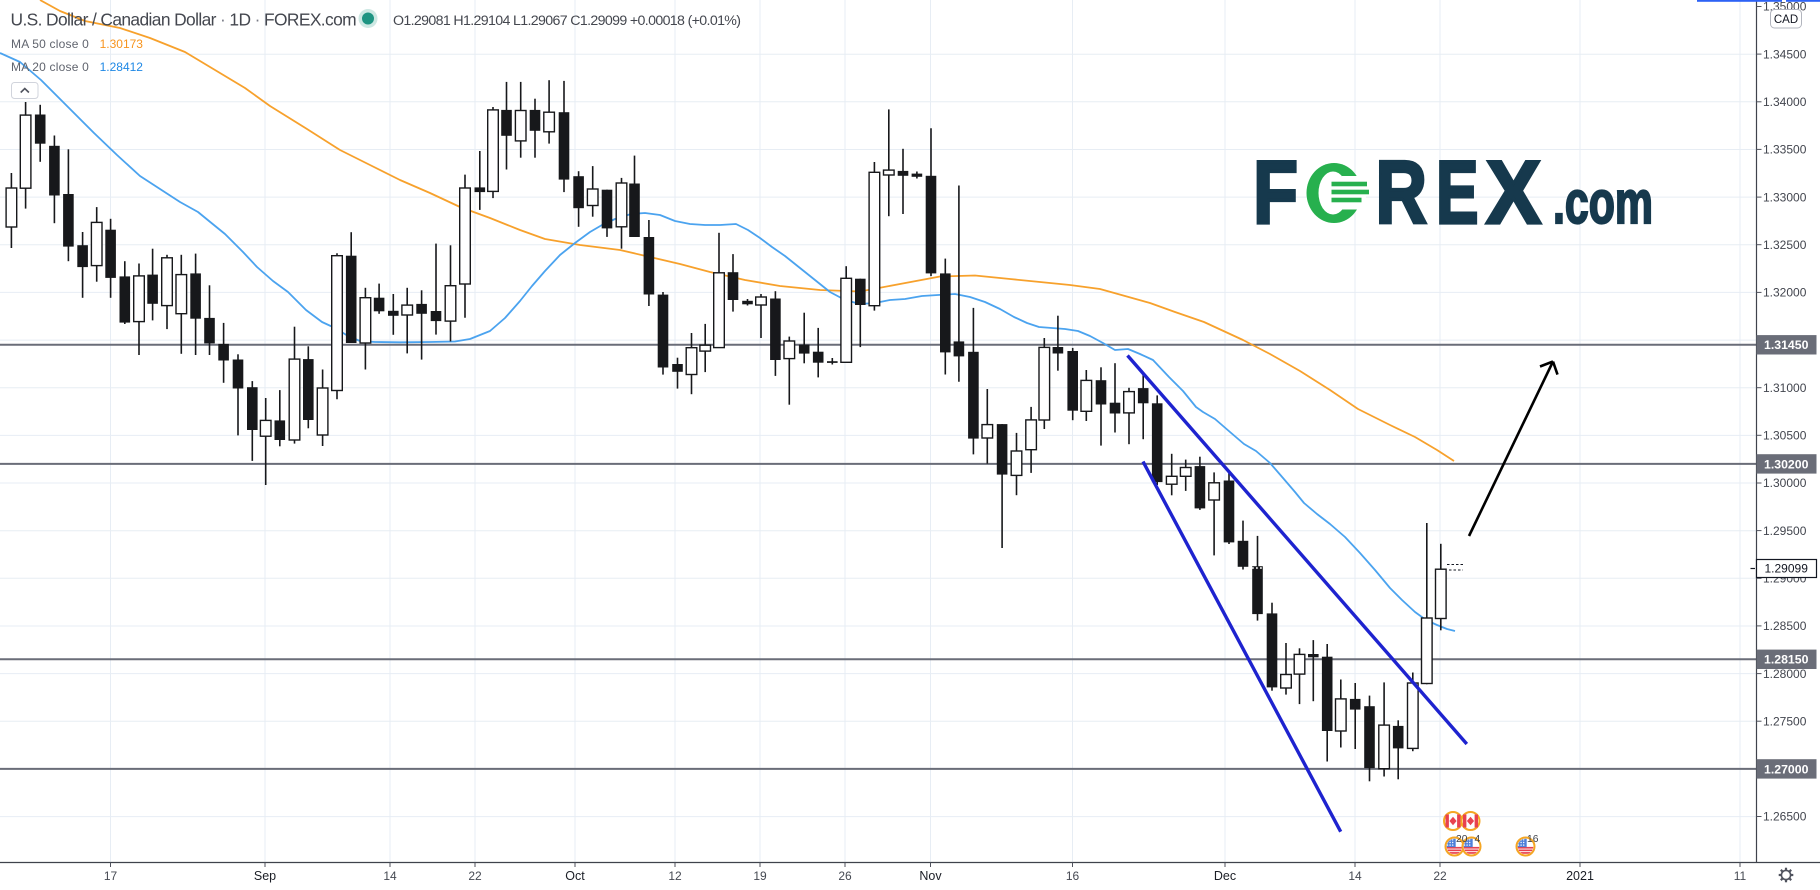  I want to click on svg-text: 2021, so click(1580, 876).